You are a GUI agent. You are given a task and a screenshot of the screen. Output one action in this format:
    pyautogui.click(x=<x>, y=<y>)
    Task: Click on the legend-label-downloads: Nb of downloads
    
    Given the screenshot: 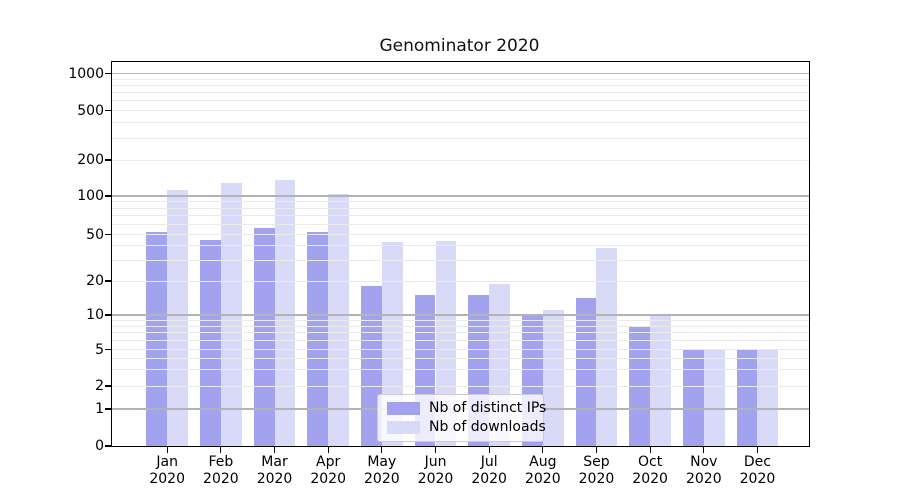 What is the action you would take?
    pyautogui.click(x=487, y=427)
    